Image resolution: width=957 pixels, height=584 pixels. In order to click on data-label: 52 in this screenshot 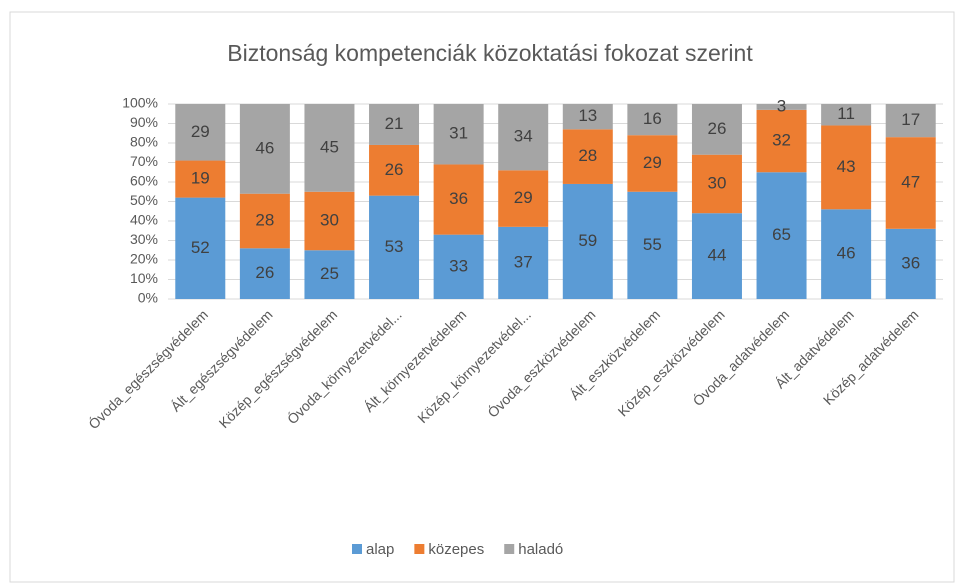, I will do `click(200, 247)`.